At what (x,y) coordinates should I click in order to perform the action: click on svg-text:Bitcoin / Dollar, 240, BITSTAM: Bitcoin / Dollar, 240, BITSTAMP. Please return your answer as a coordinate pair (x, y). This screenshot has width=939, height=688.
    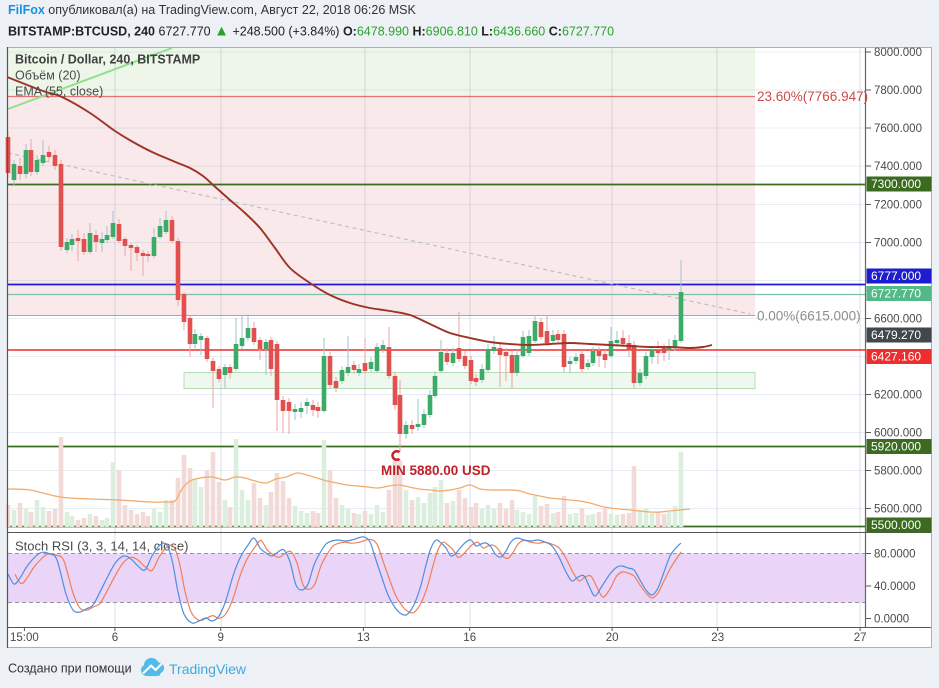
    Looking at the image, I should click on (107, 60).